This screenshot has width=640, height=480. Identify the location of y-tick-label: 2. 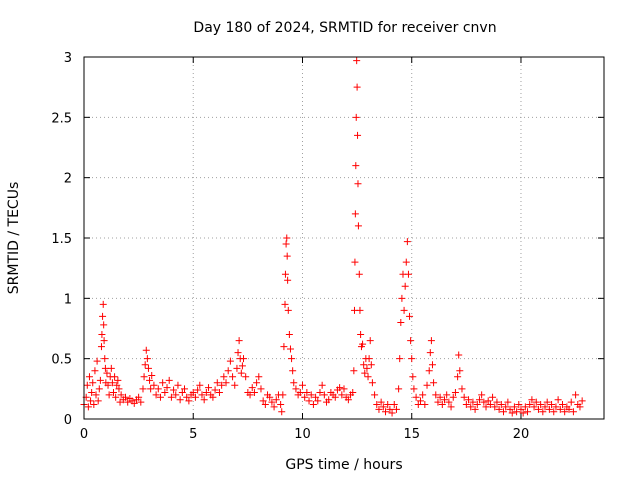
(68, 179).